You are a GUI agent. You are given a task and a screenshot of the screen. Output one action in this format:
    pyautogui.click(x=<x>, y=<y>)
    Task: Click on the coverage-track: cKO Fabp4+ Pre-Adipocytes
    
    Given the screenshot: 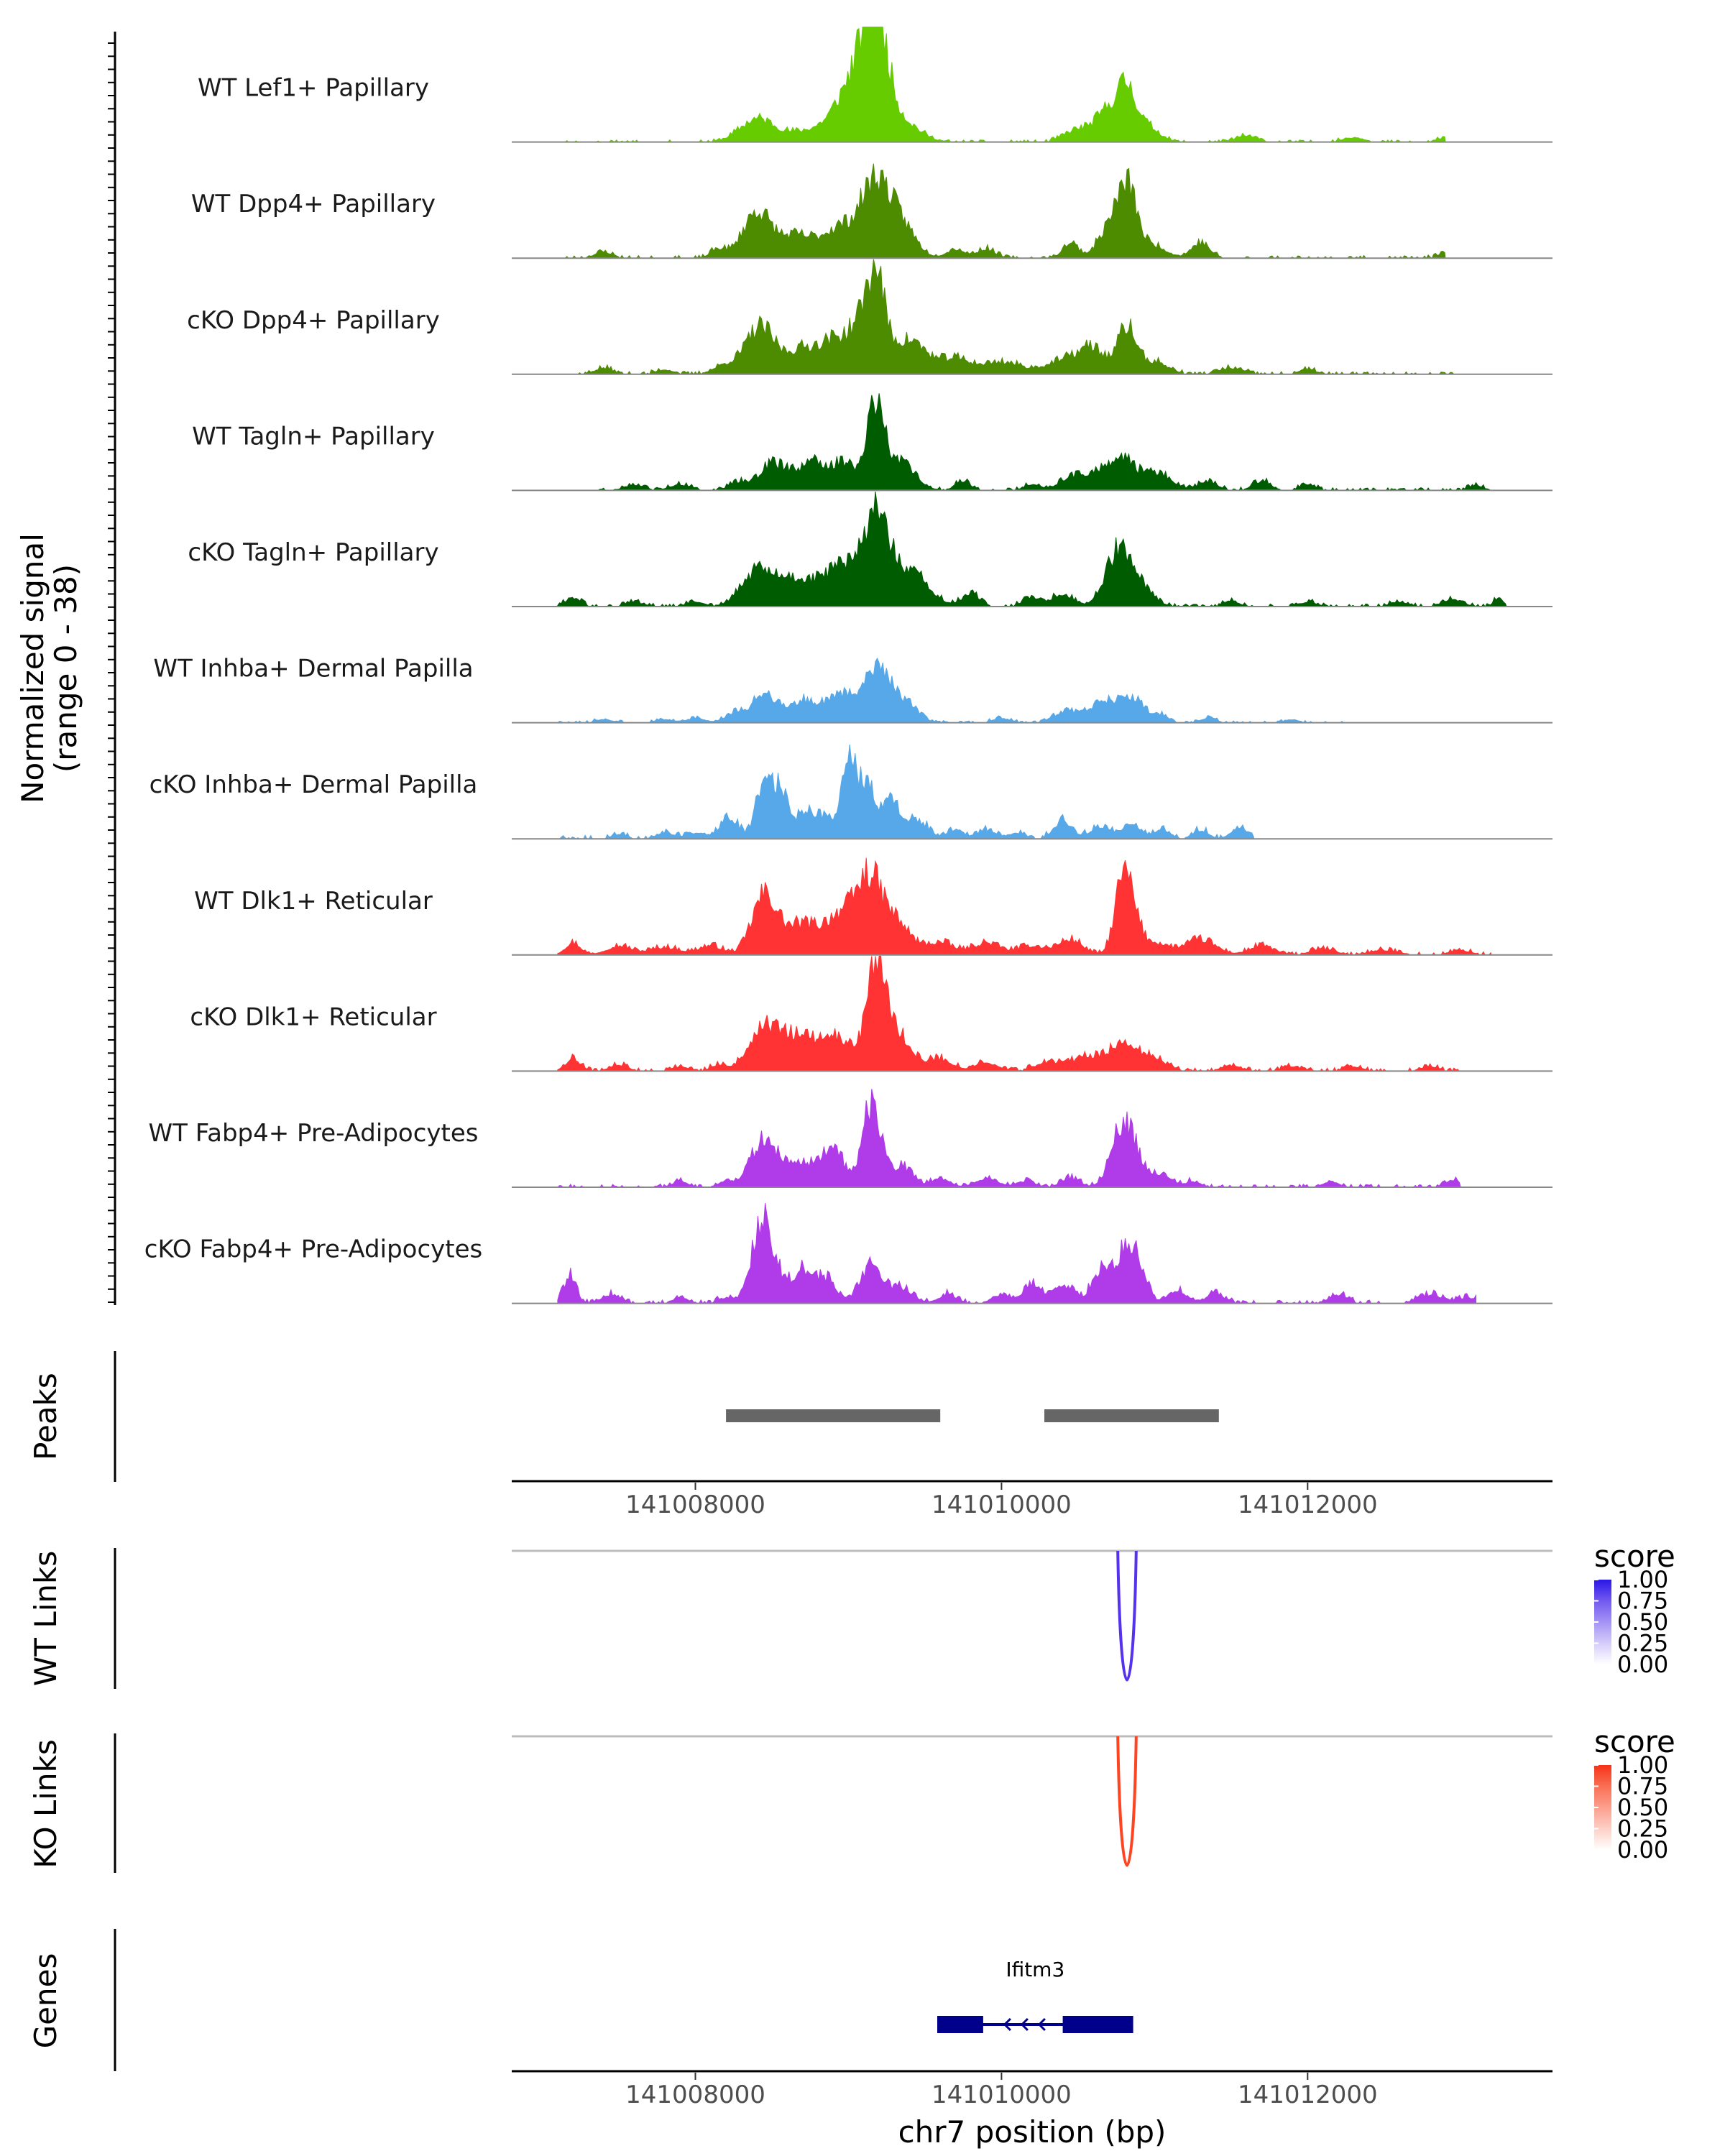 What is the action you would take?
    pyautogui.click(x=848, y=1253)
    